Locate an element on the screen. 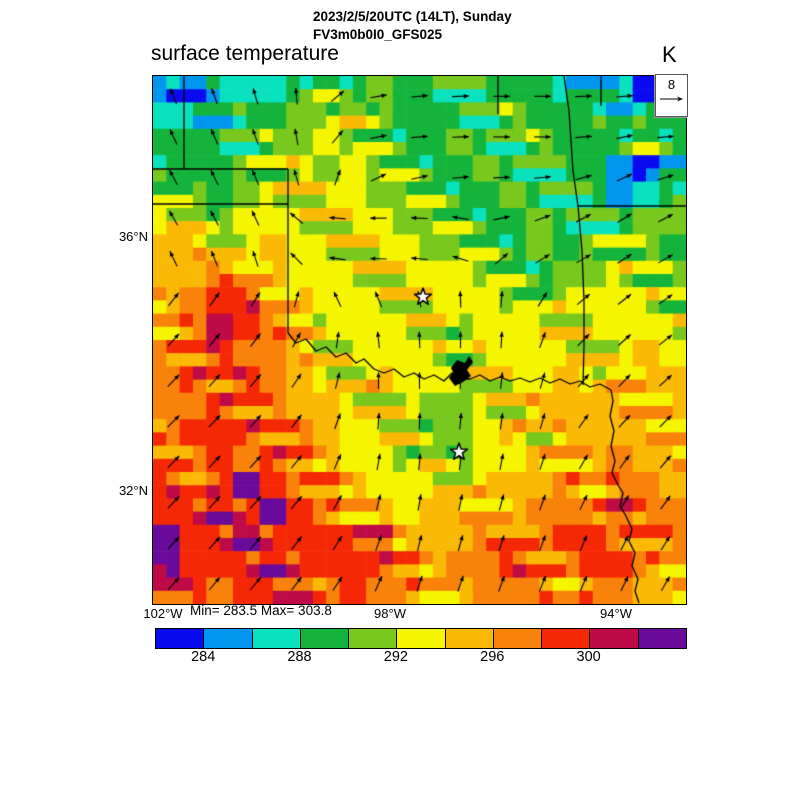 The width and height of the screenshot is (800, 800). reference-vector-box: 8 is located at coordinates (671, 95).